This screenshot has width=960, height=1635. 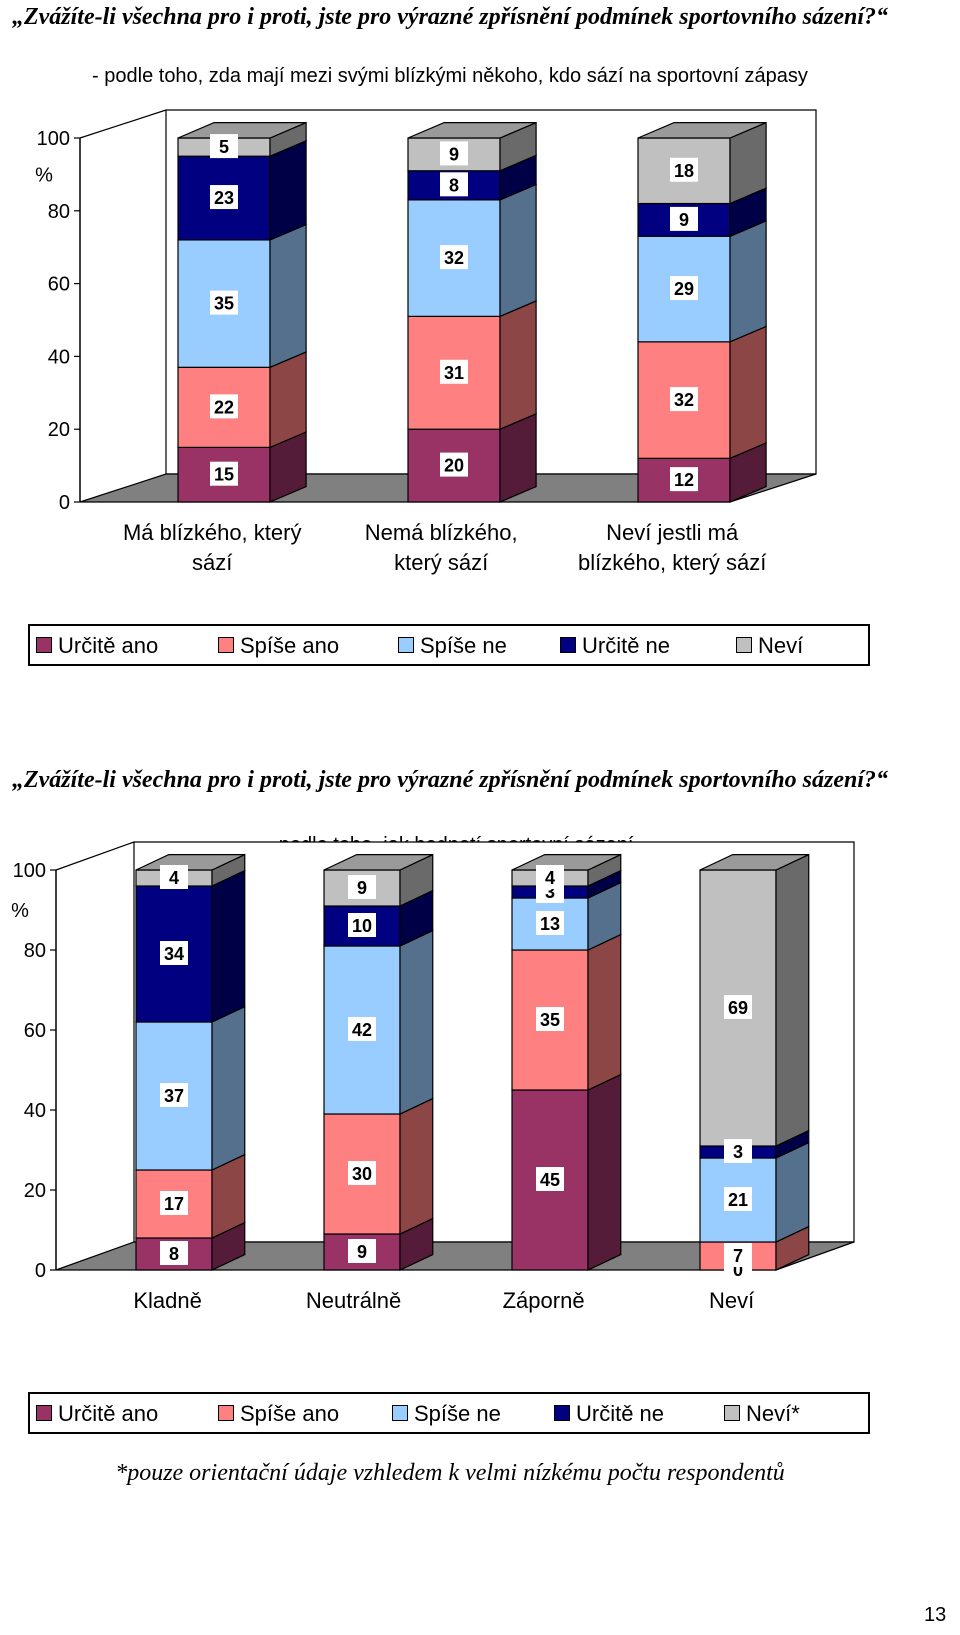 I want to click on chart1-y-unit-label: %, so click(x=44, y=175).